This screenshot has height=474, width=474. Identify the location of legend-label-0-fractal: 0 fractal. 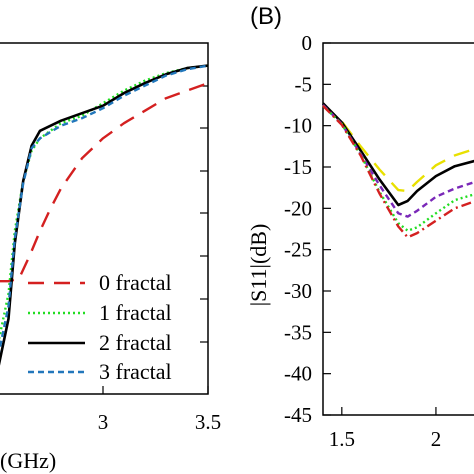
(135, 282).